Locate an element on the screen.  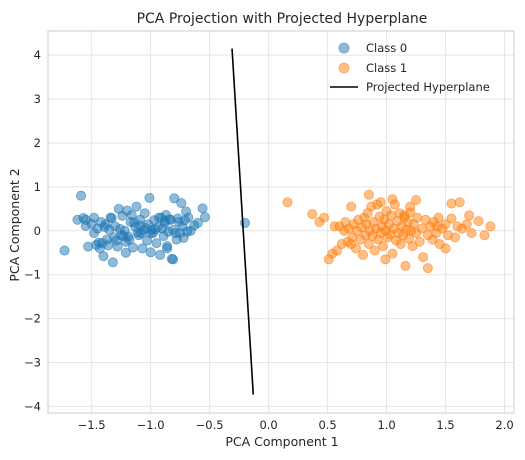
x-tick-label: −1.5 is located at coordinates (92, 425).